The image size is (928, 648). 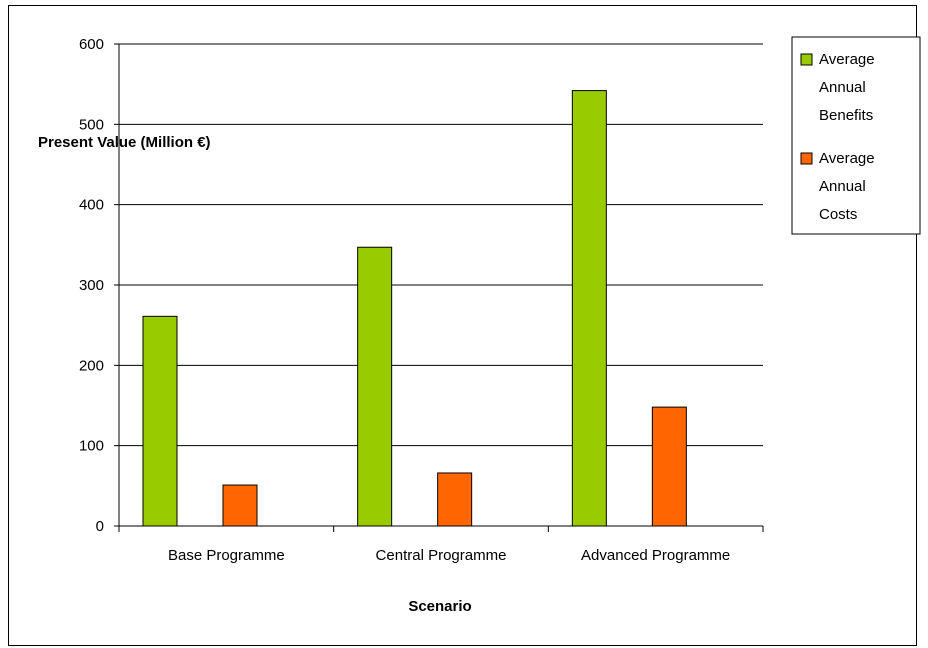 I want to click on y-tick-label: 600, so click(x=91, y=44).